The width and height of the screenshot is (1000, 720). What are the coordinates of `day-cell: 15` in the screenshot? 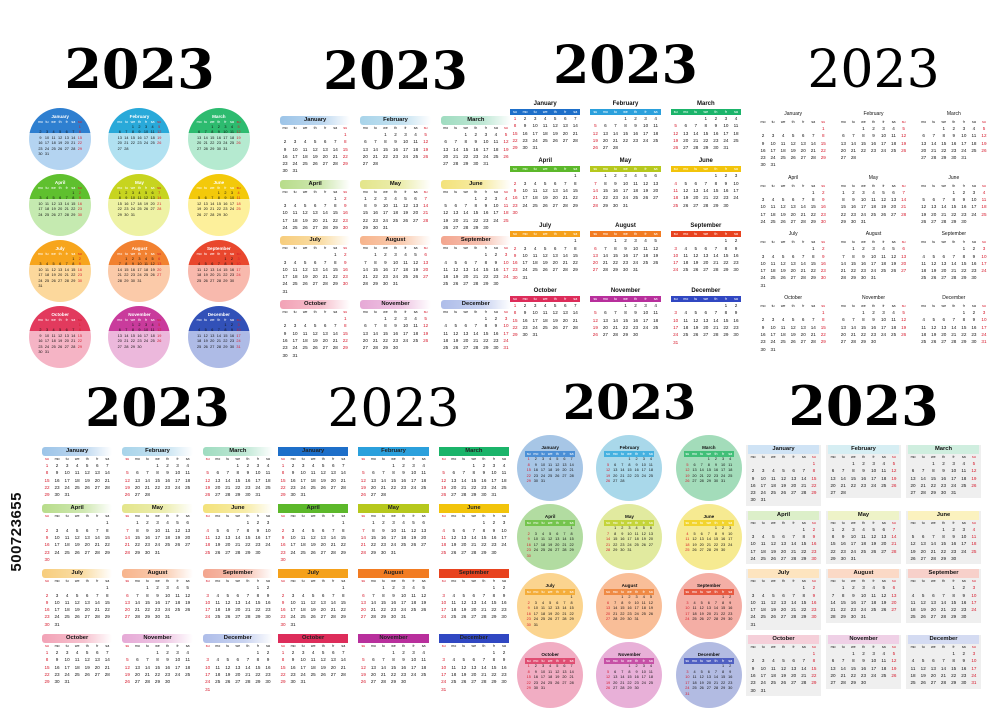 It's located at (575, 191).